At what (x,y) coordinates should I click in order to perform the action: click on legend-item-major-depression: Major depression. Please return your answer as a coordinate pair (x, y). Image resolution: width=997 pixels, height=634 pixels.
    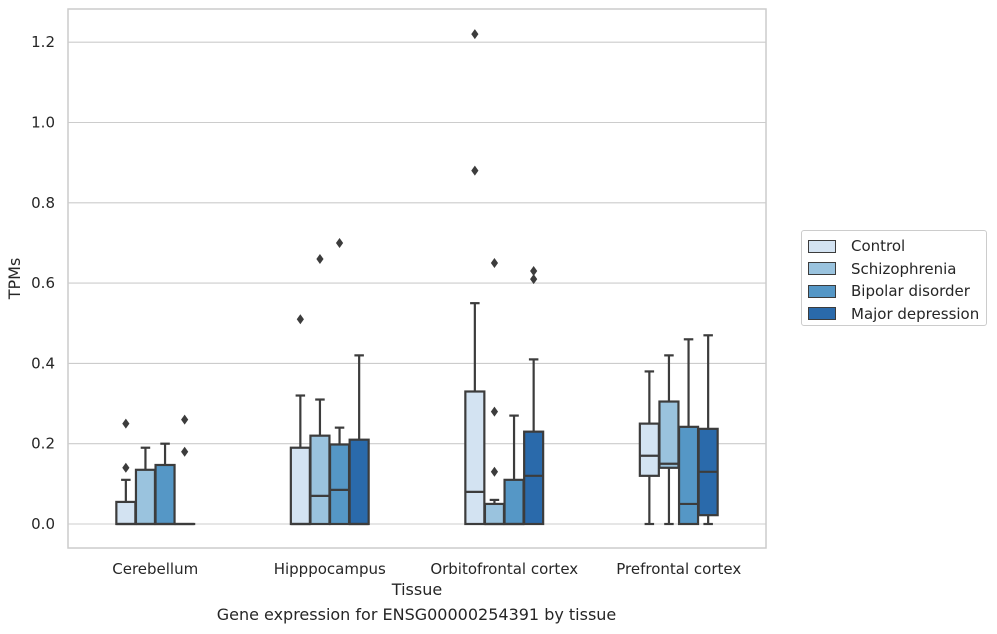
    Looking at the image, I should click on (897, 314).